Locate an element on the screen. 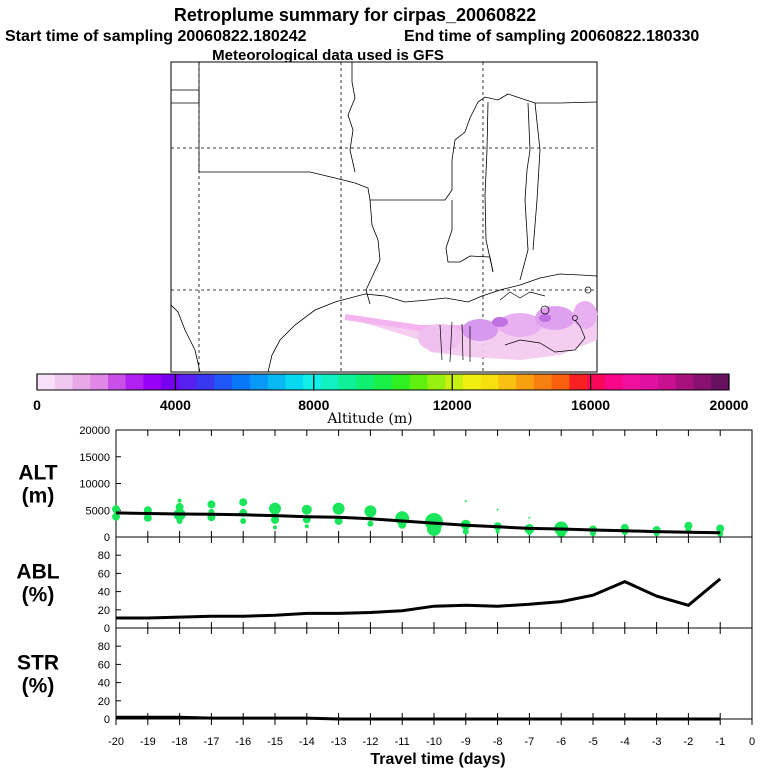 This screenshot has width=768, height=768. panel-alt: 0 5000 10000 15000 20000 ALT(m) is located at coordinates (385, 484).